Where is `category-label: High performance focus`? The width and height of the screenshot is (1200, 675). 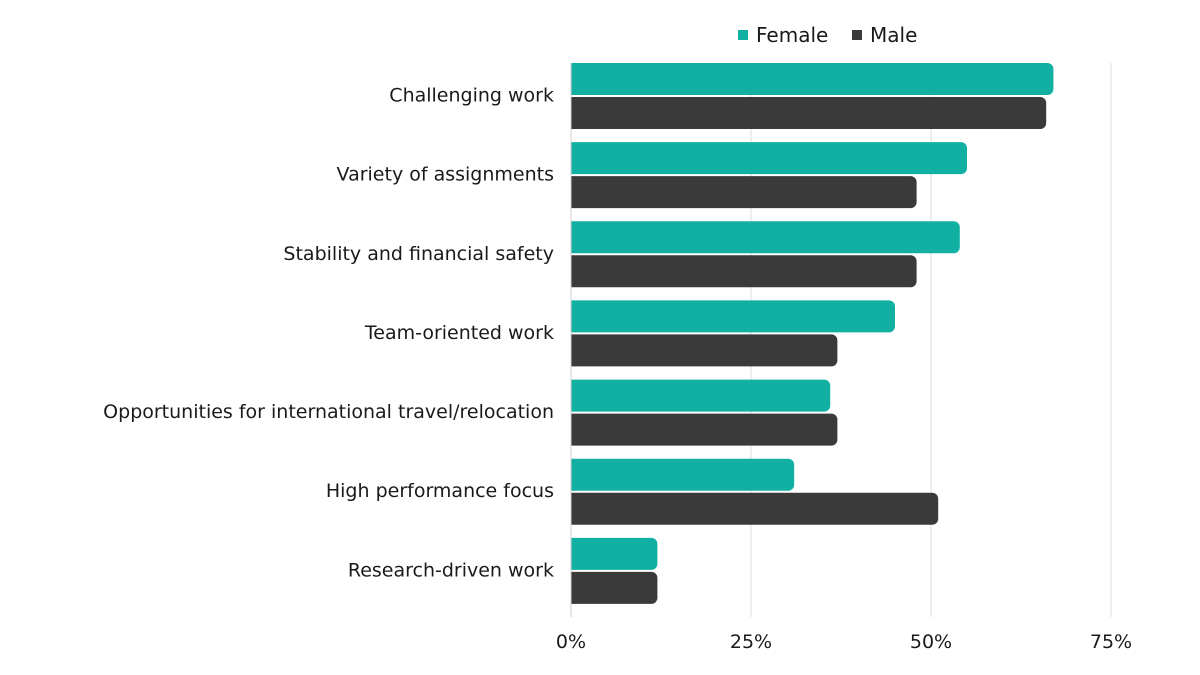 category-label: High performance focus is located at coordinates (440, 491).